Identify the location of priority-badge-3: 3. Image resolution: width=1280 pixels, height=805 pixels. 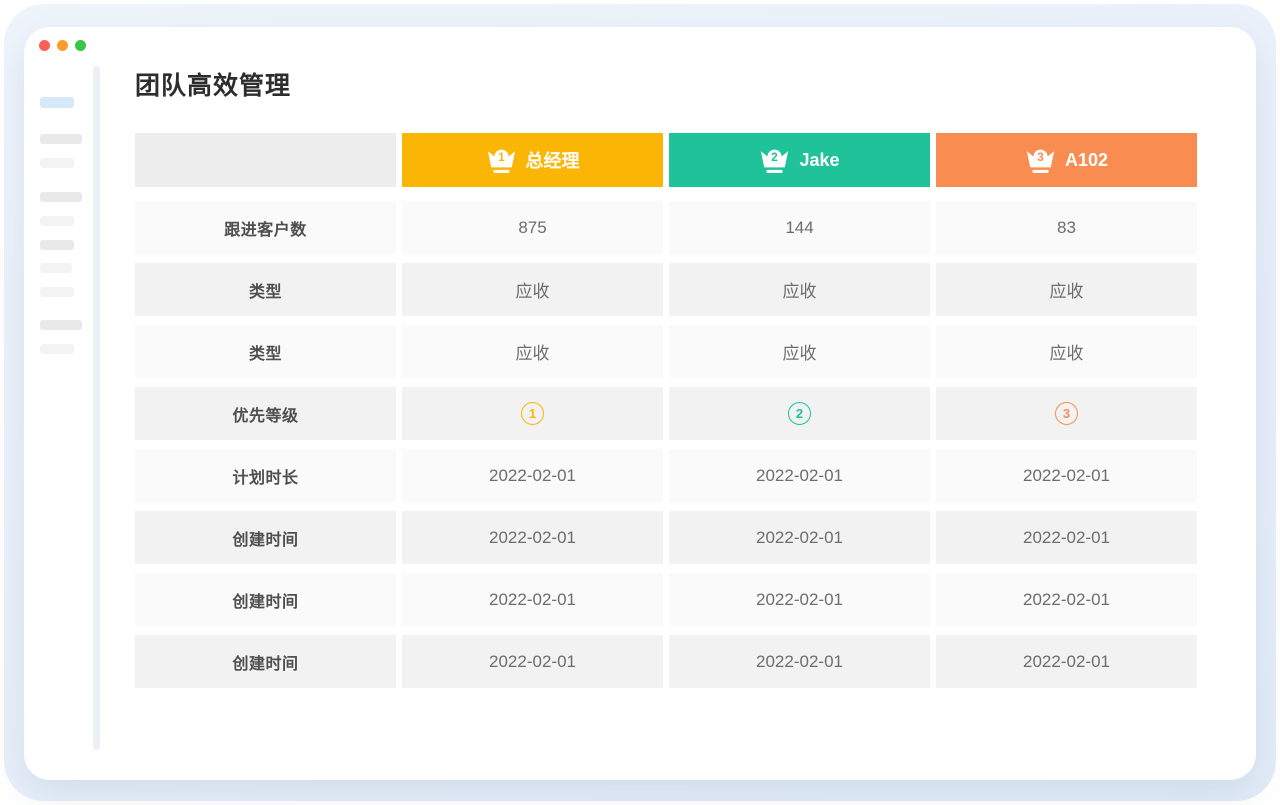
(1066, 413).